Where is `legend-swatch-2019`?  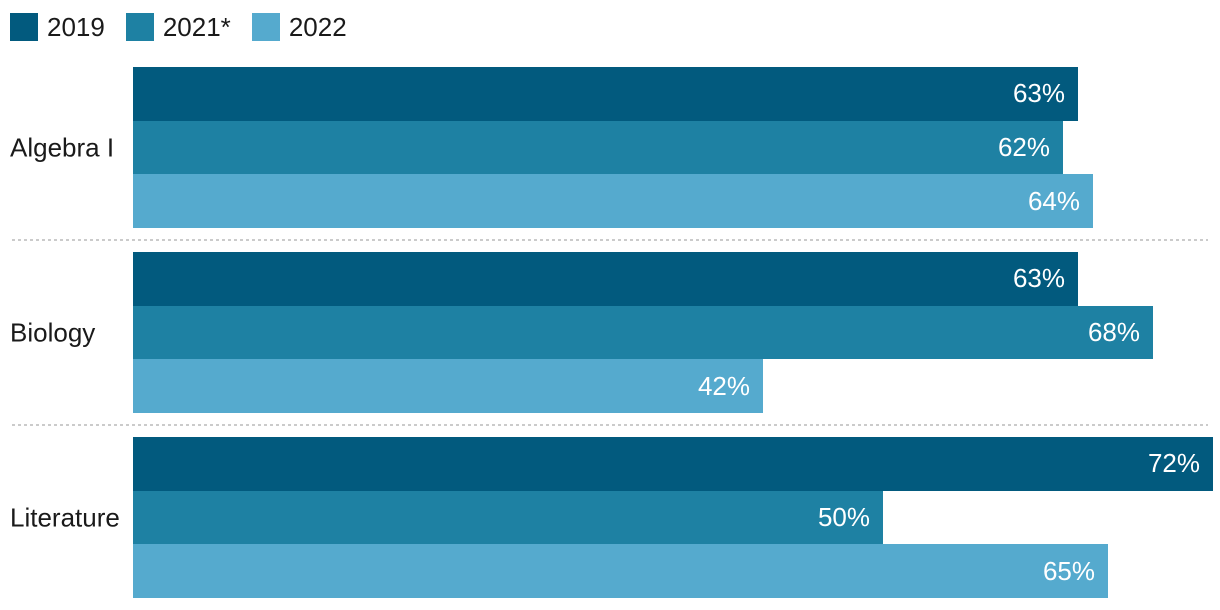
legend-swatch-2019 is located at coordinates (24, 27).